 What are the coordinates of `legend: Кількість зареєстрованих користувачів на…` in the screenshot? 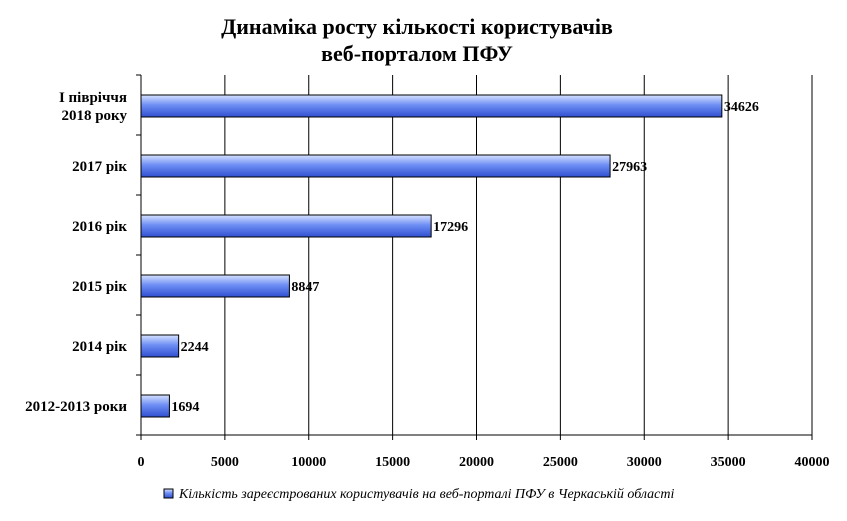 It's located at (419, 494).